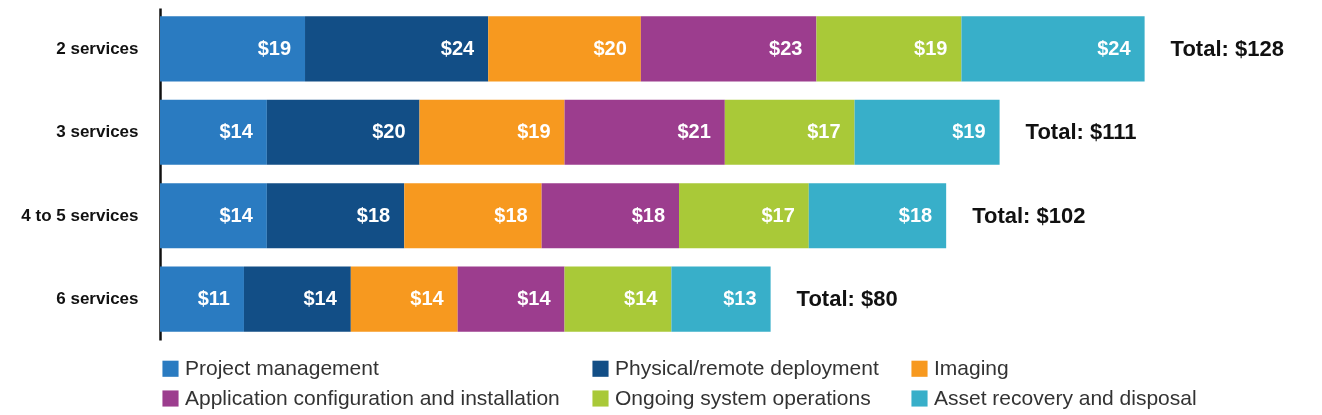 This screenshot has height=415, width=1322. I want to click on y-tick-label: 4 to 5 services, so click(80, 215).